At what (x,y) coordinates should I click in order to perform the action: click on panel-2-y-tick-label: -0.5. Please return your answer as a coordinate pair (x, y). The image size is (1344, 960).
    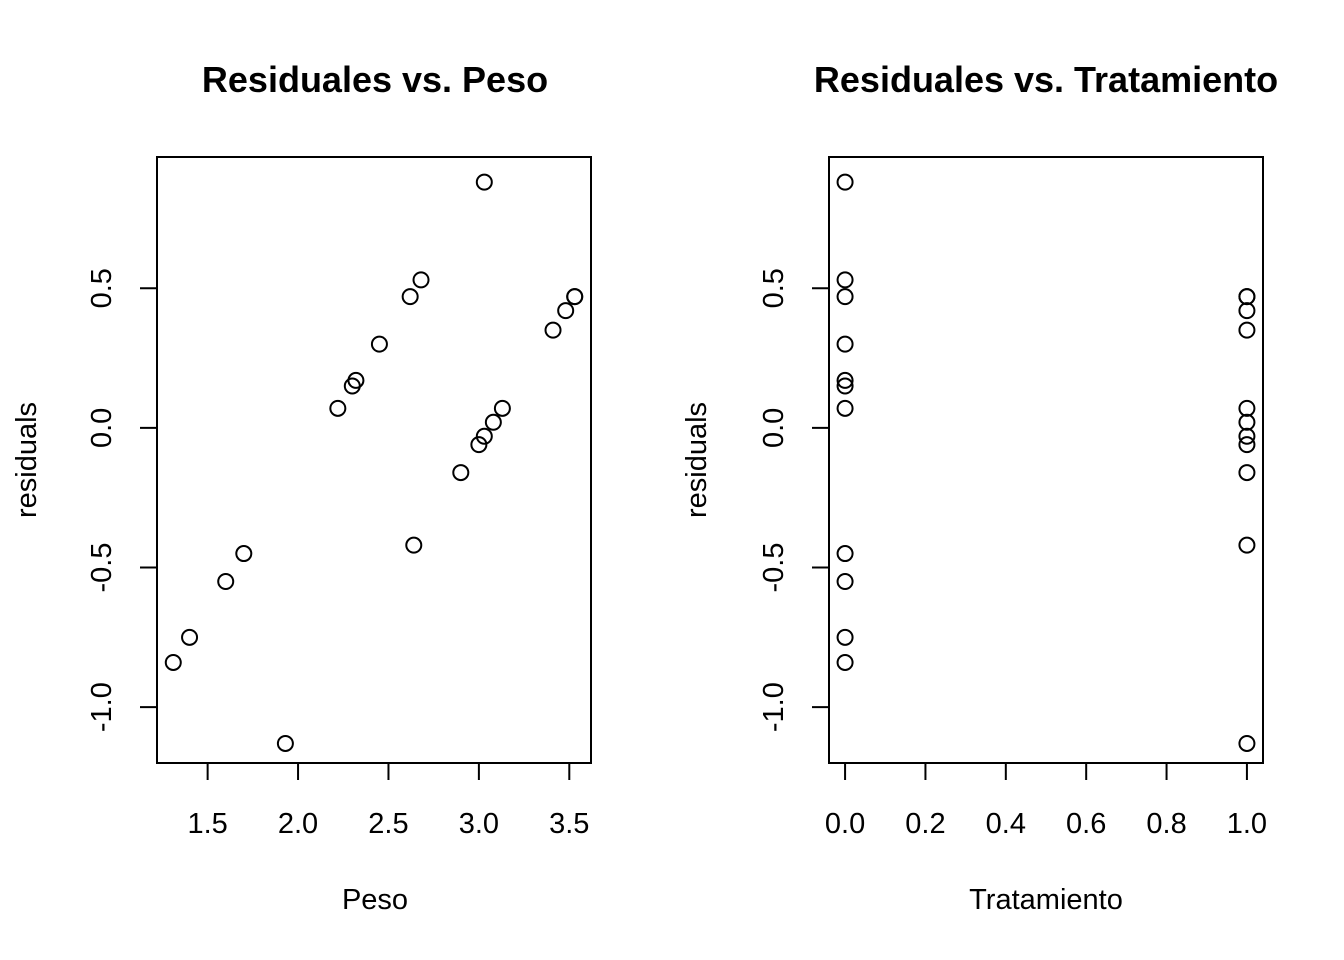
    Looking at the image, I should click on (774, 568).